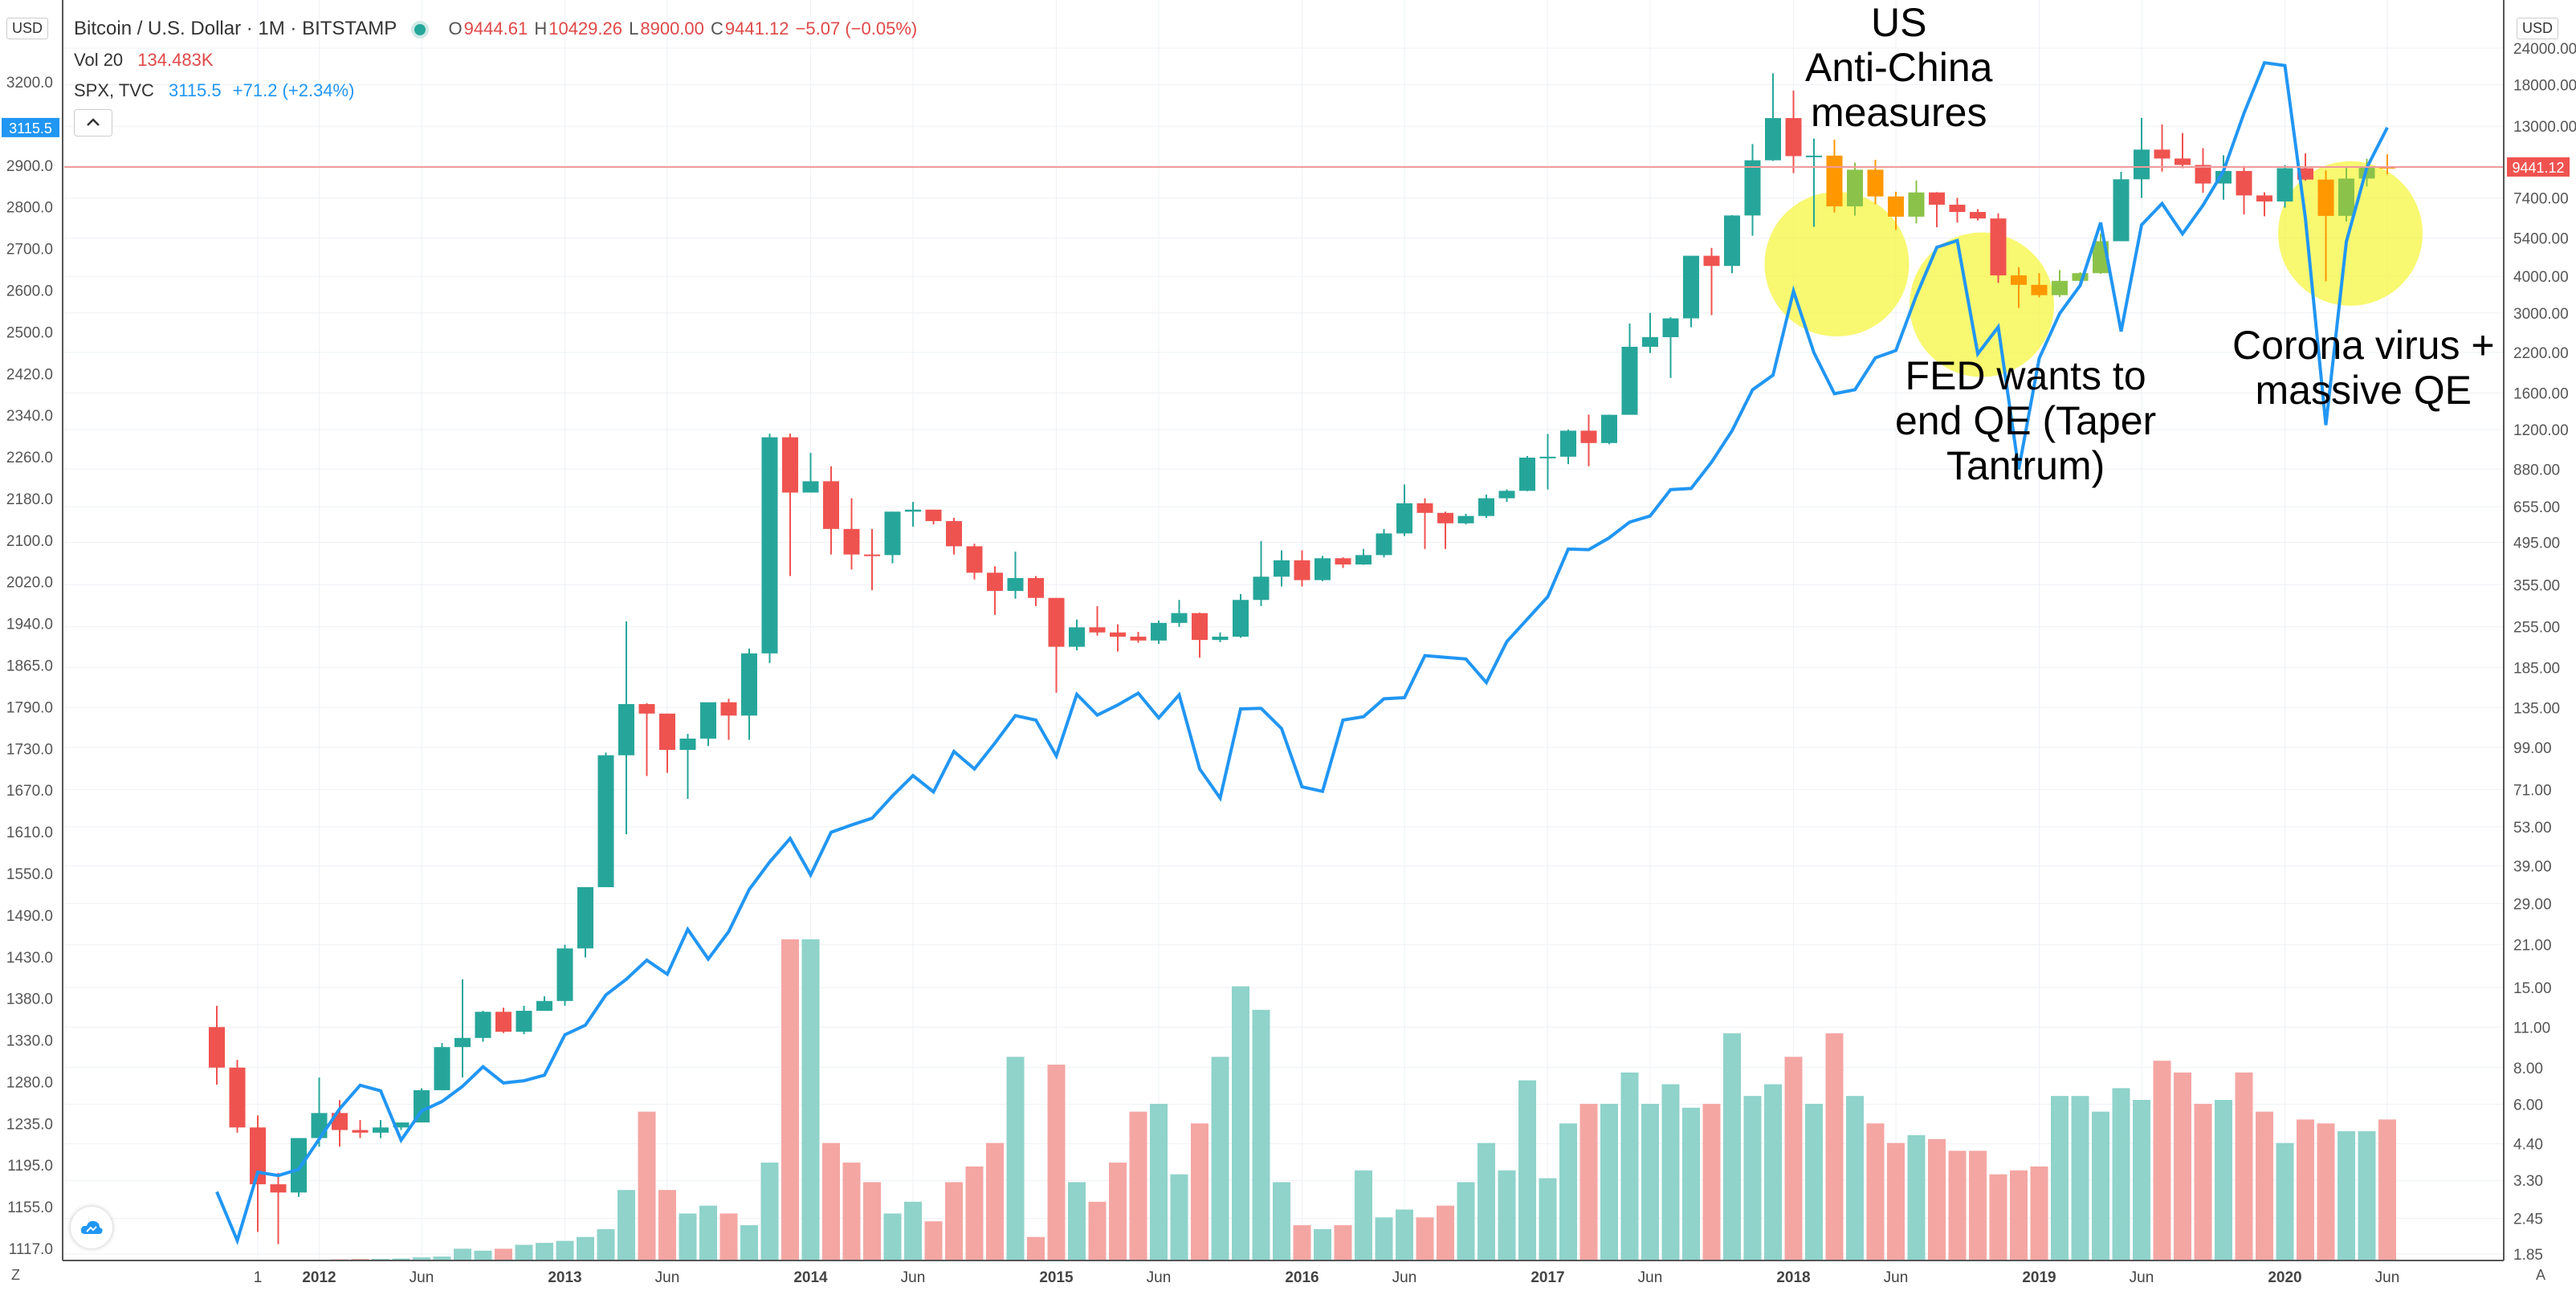 This screenshot has width=2576, height=1295. I want to click on volume-value: 134.483K, so click(175, 60).